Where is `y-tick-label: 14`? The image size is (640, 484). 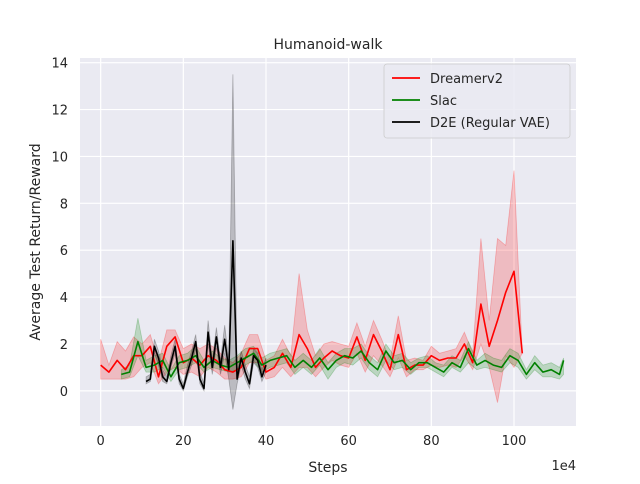
y-tick-label: 14 is located at coordinates (59, 64).